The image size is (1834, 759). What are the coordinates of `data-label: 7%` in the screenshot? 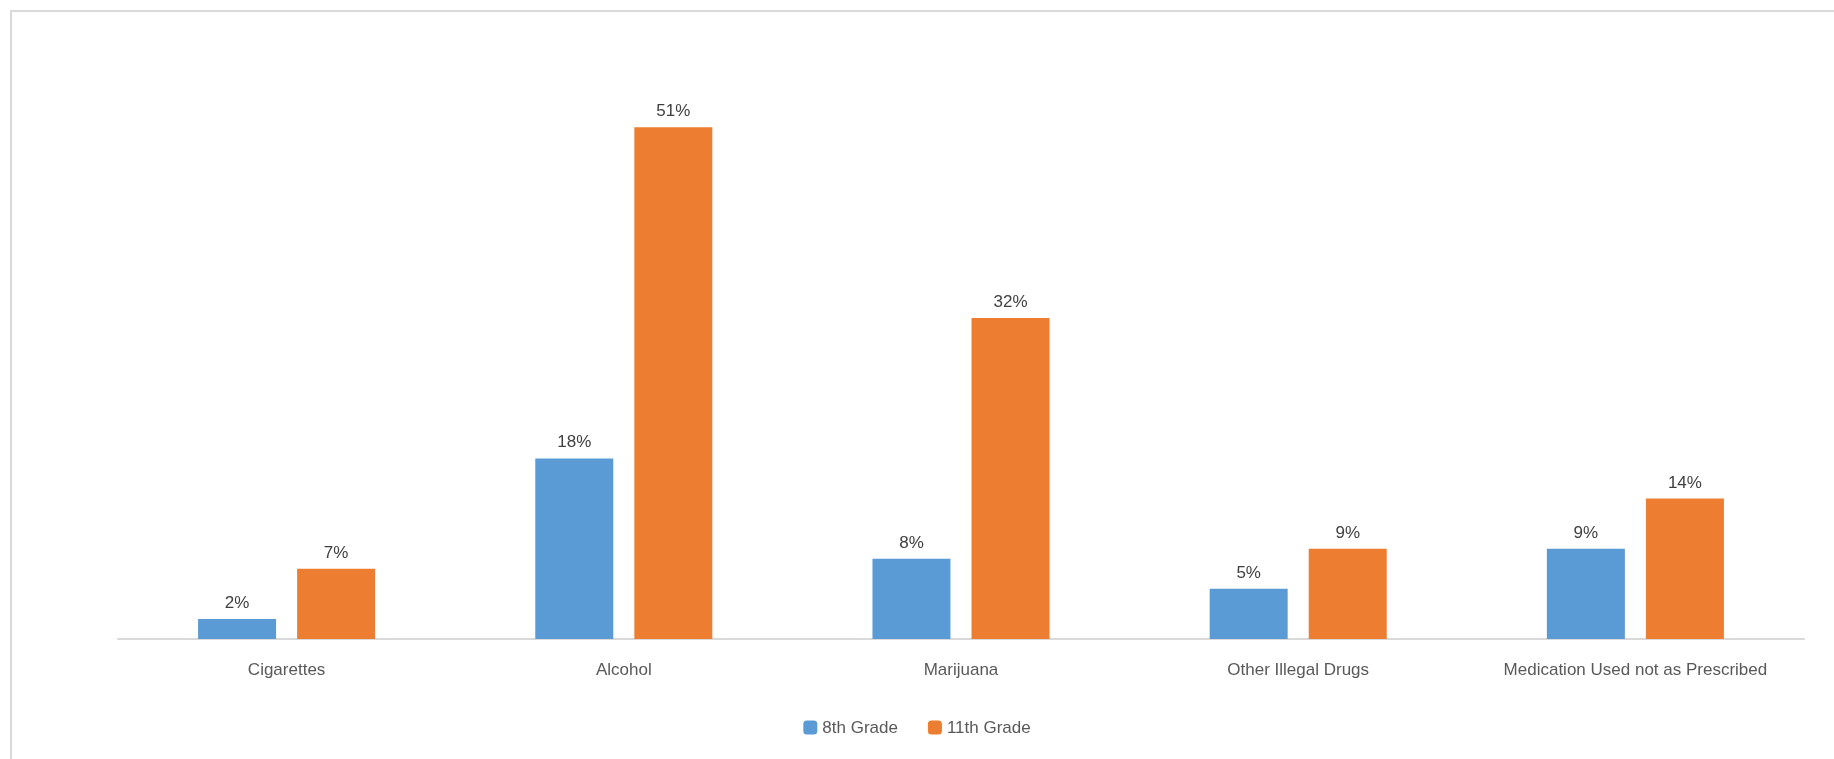 It's located at (336, 552).